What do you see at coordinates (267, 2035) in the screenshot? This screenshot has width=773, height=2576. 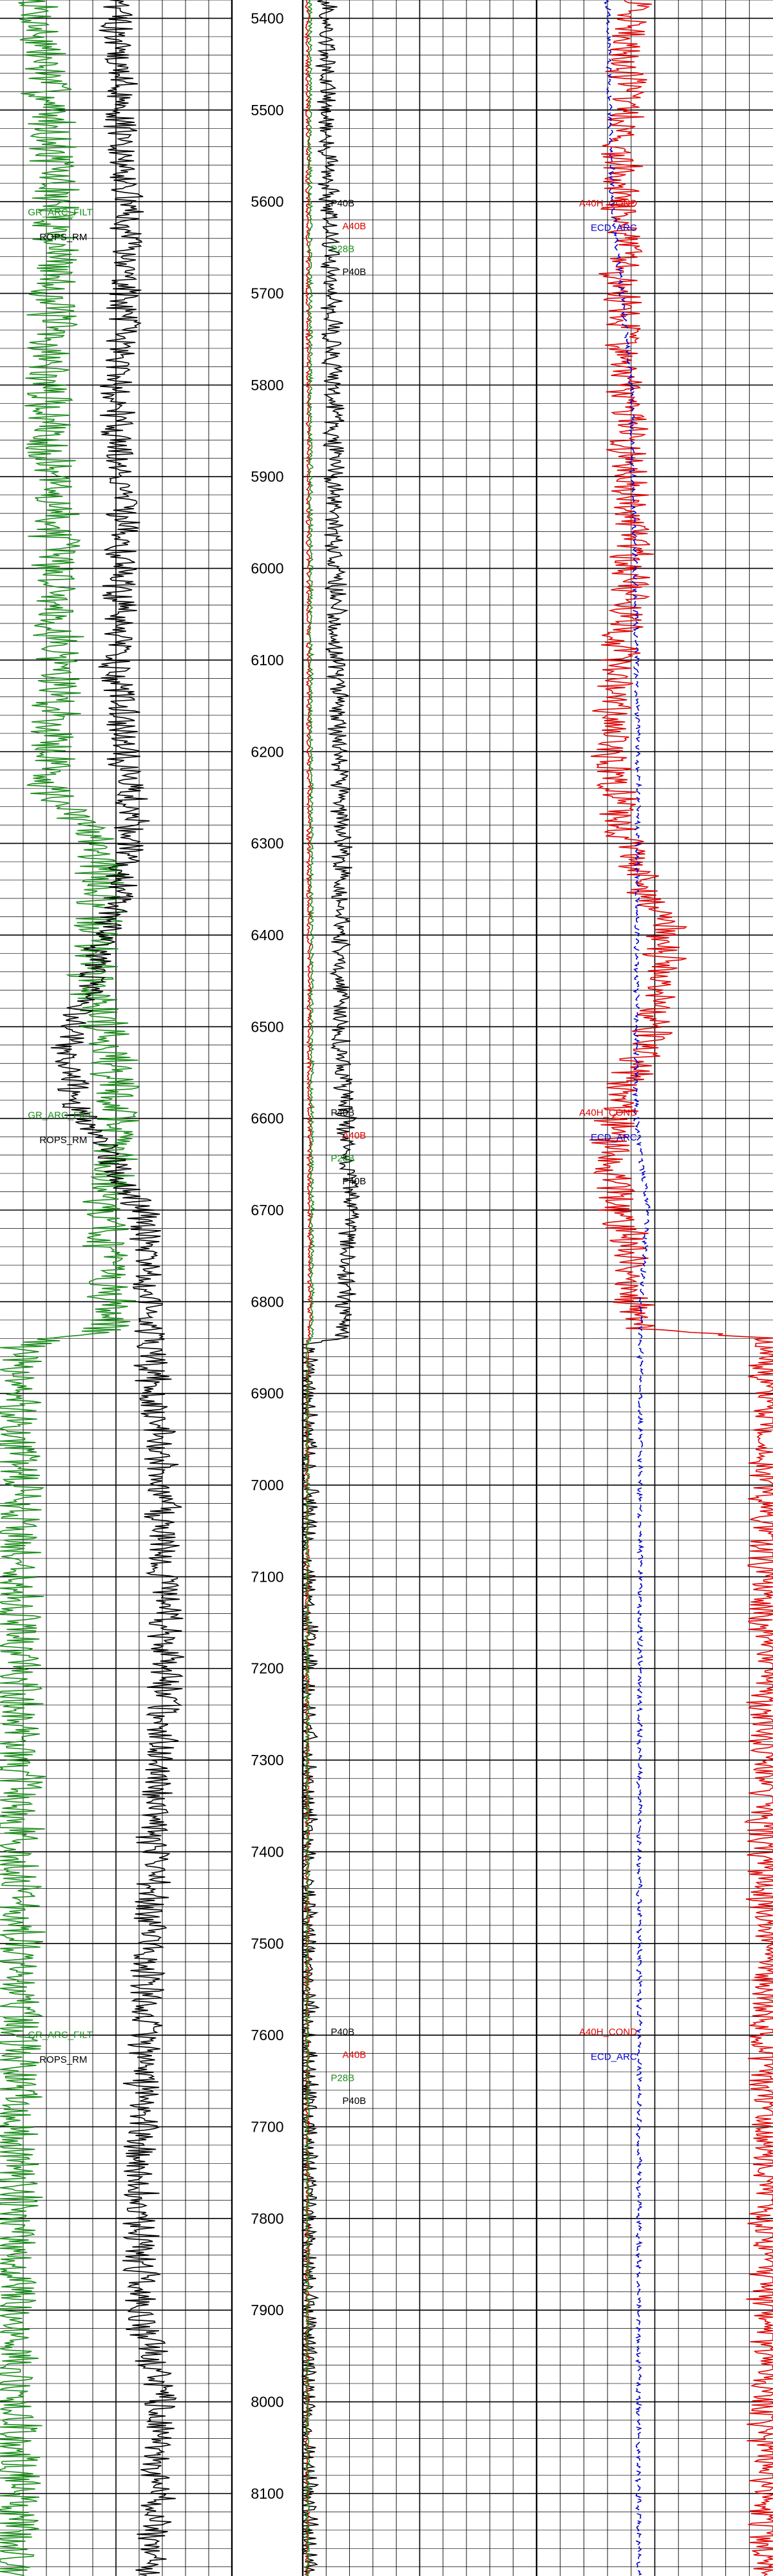 I see `depth-tick-label: 7600` at bounding box center [267, 2035].